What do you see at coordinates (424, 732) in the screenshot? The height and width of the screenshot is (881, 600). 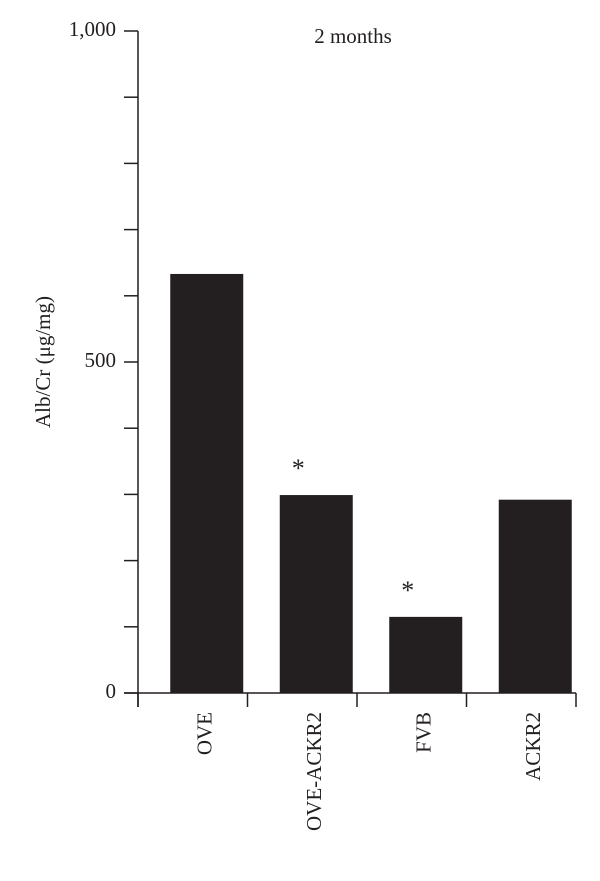 I see `x-tick-label: FVB` at bounding box center [424, 732].